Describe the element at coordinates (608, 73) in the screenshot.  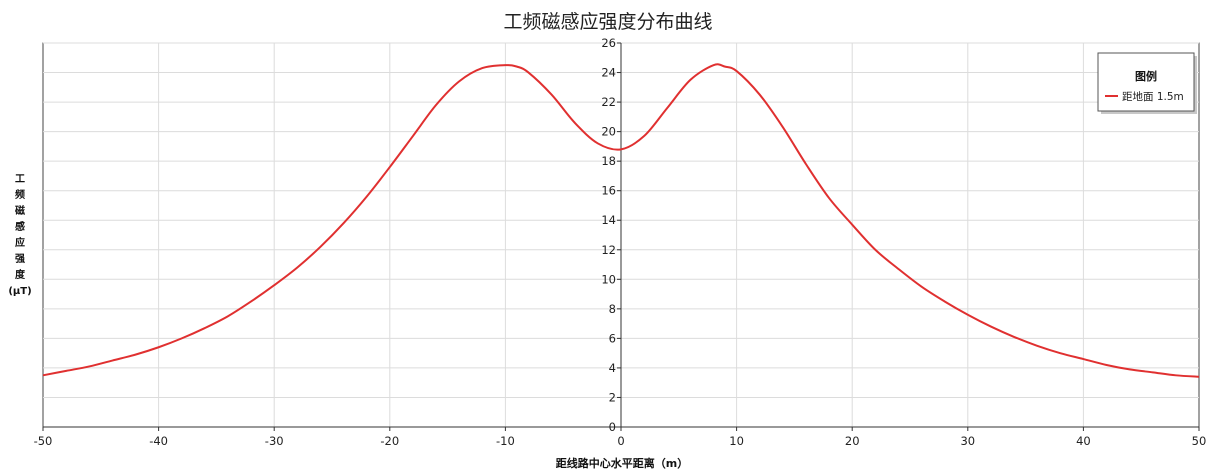
I see `y-tick-label: 24` at that location.